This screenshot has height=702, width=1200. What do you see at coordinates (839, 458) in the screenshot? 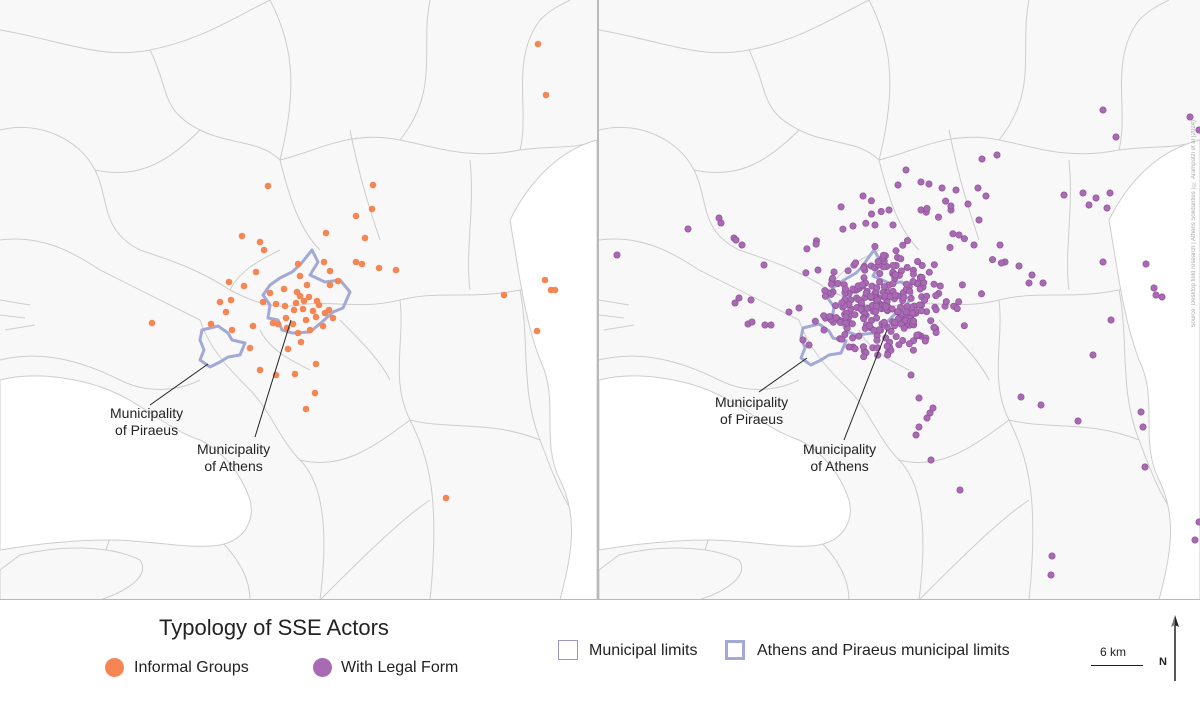
I see `callout-athens-right: Municipality of Athens` at bounding box center [839, 458].